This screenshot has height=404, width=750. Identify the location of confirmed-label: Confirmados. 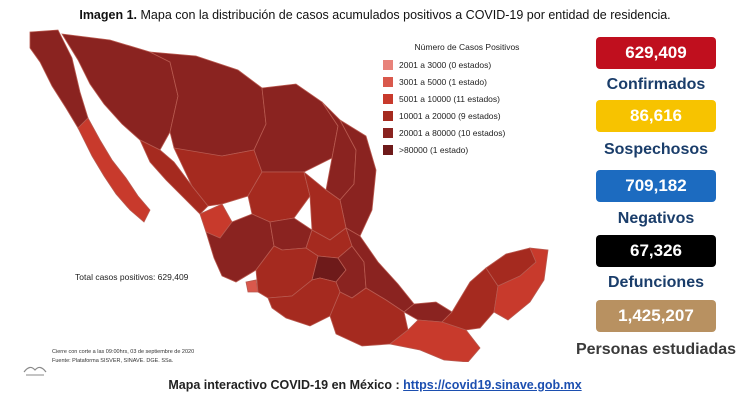
(656, 84).